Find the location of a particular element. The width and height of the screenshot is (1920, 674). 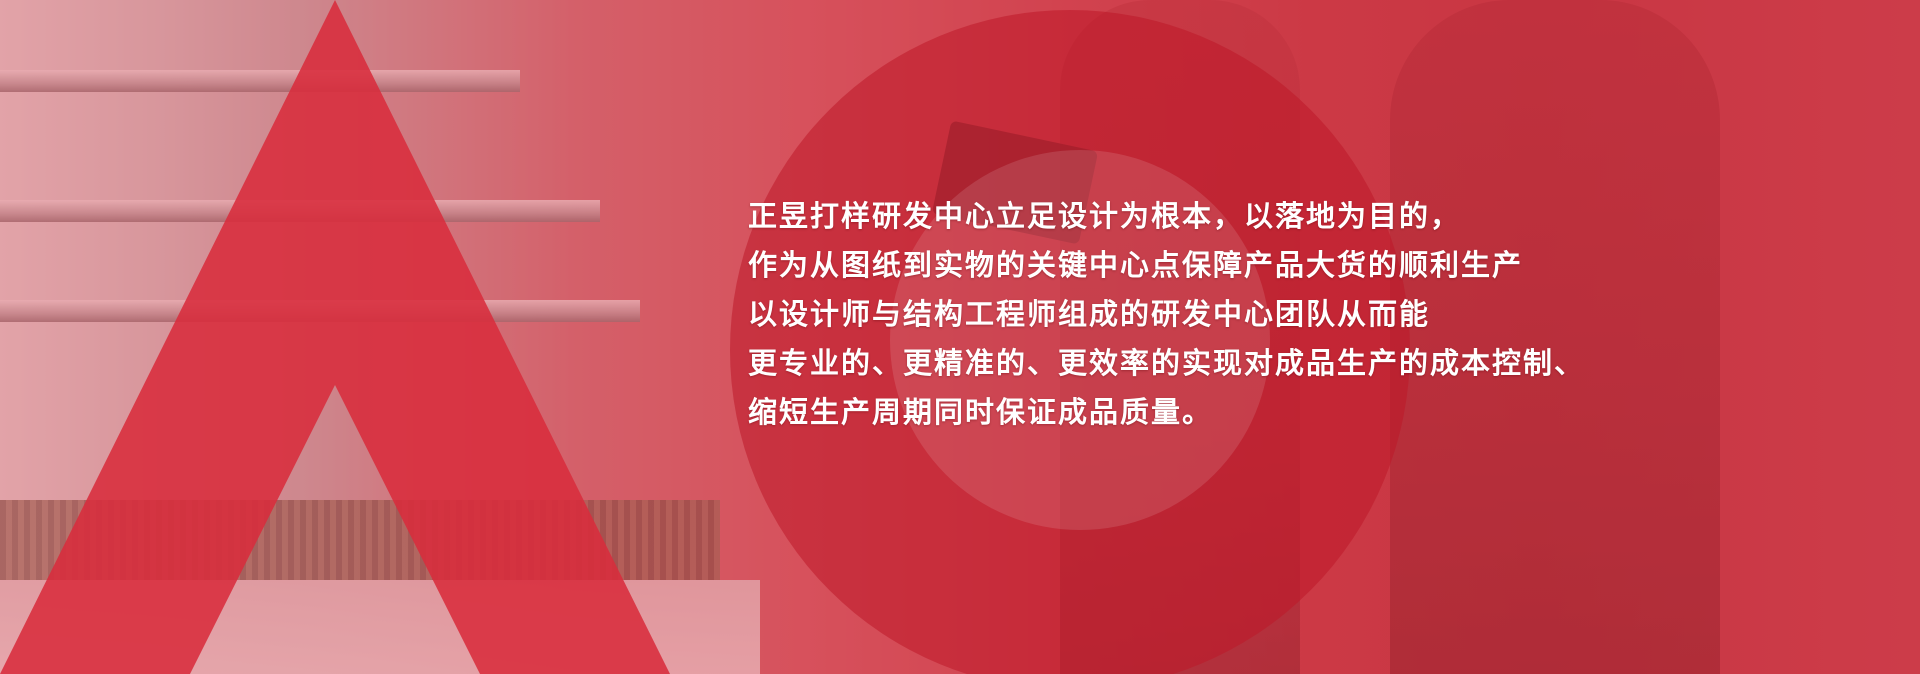

description-line: 更专业的、更精准的、更效率的实现对成品生产的成本控制、 is located at coordinates (1268, 363).